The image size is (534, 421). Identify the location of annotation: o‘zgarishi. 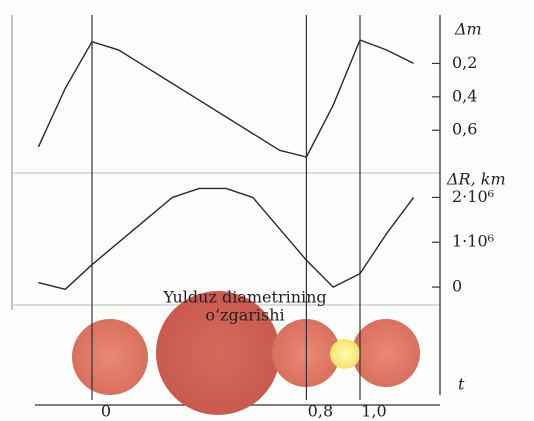
(244, 315).